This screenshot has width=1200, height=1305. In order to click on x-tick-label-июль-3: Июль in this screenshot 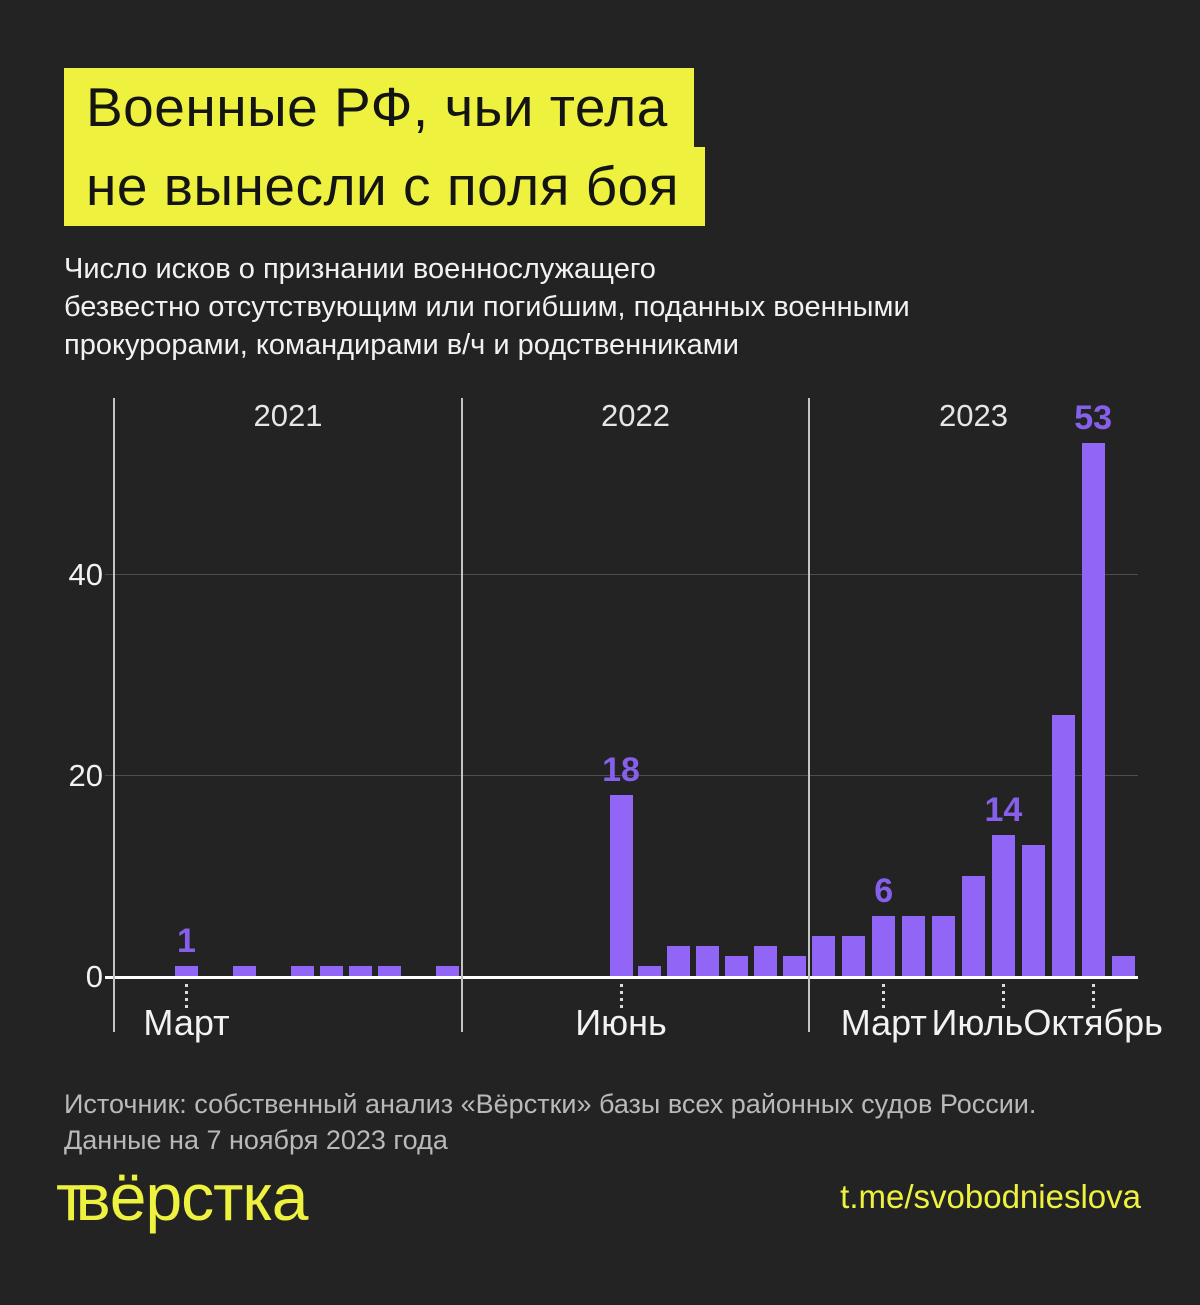, I will do `click(977, 1022)`.